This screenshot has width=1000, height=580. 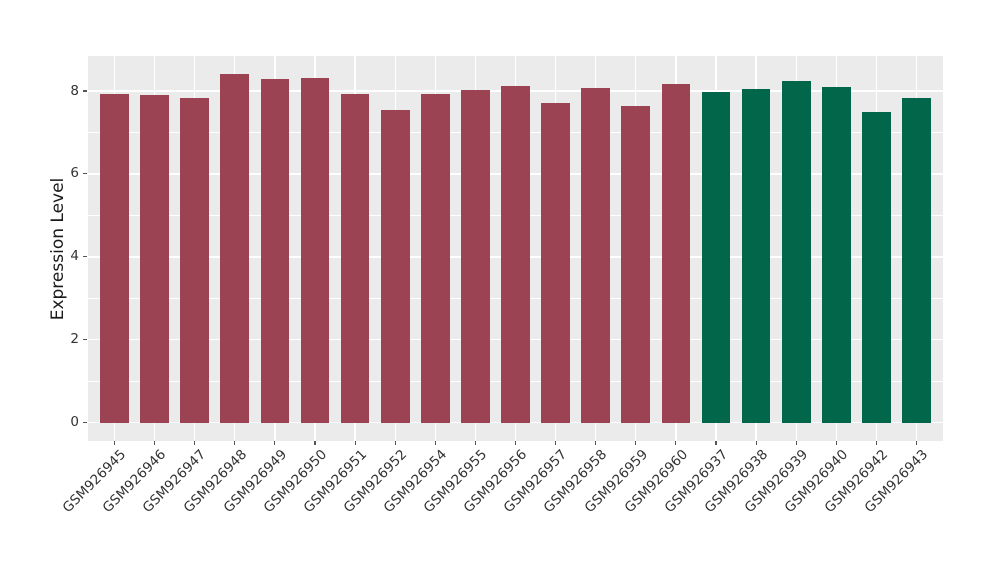 I want to click on bar-GSM926951, so click(x=355, y=258).